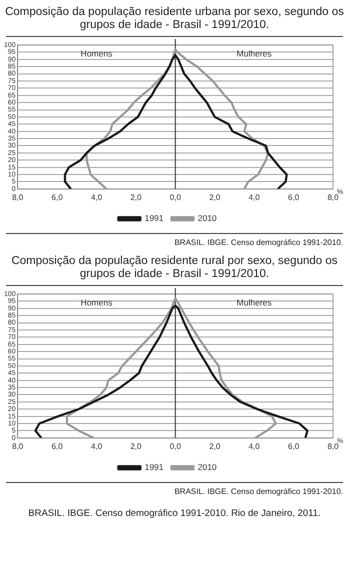 The image size is (349, 585). What do you see at coordinates (174, 268) in the screenshot?
I see `chart-title: Composição da população residente rural por sexo, segundo os grupos de idade - Brasil - 1991/2010.` at bounding box center [174, 268].